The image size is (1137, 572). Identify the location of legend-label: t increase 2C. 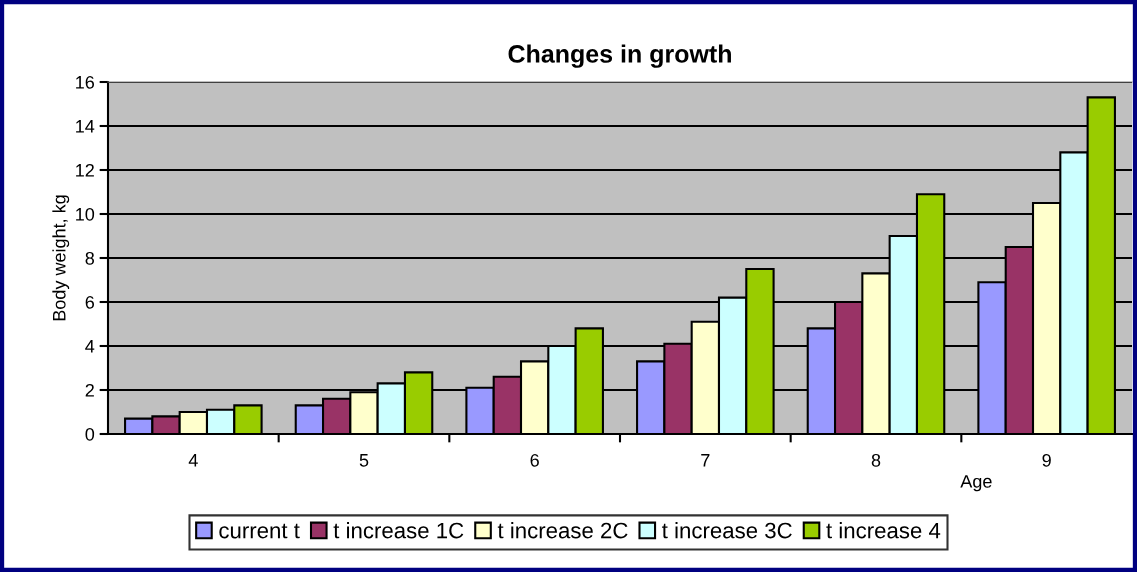
(562, 530).